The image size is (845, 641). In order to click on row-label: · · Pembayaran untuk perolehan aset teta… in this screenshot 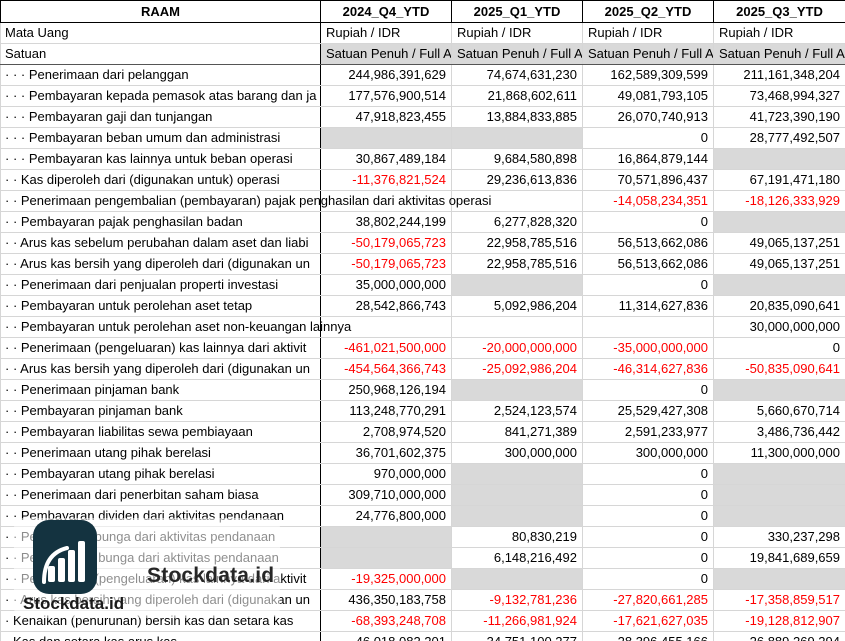, I will do `click(160, 306)`.